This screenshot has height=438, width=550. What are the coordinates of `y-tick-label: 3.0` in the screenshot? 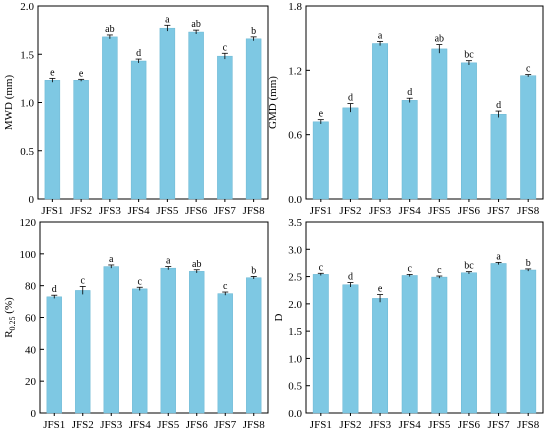 It's located at (295, 250).